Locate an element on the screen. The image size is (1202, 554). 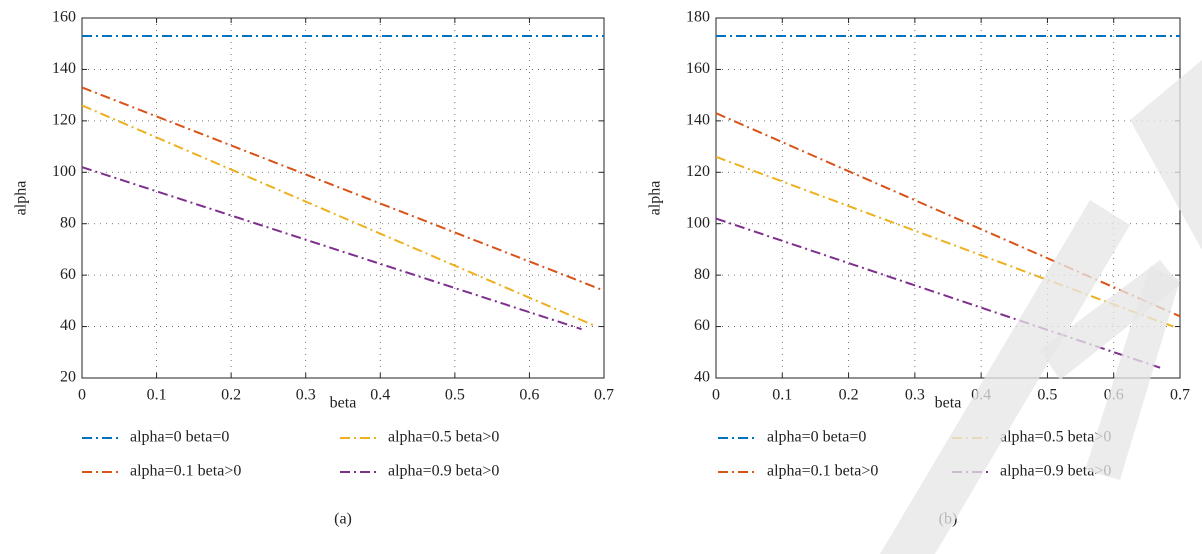
x-tick-label: 0.4 is located at coordinates (380, 395).